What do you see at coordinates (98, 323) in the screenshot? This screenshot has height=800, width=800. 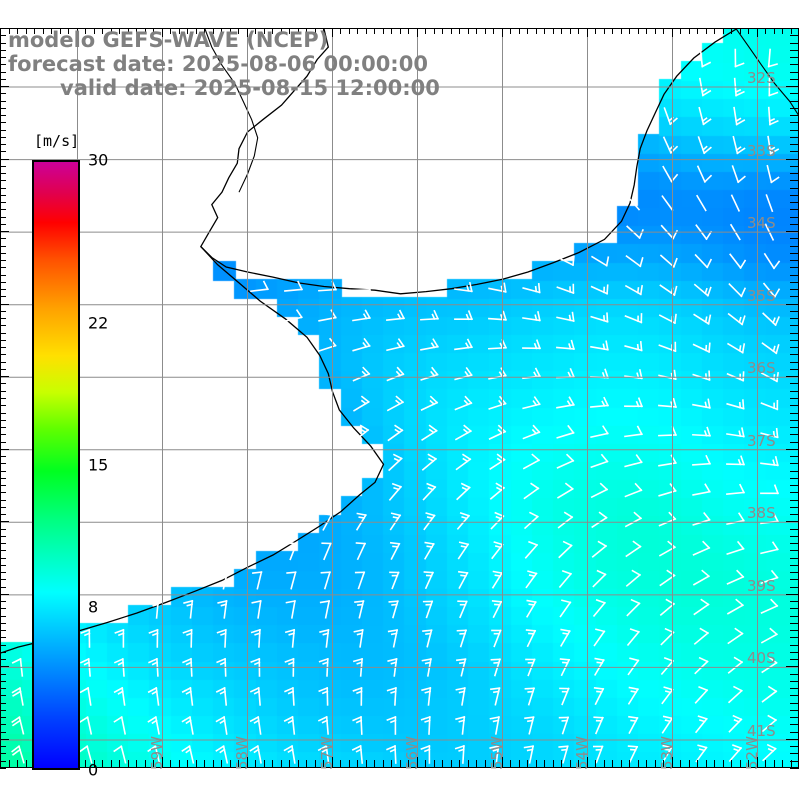 I see `colorbar-tick-22: 22` at bounding box center [98, 323].